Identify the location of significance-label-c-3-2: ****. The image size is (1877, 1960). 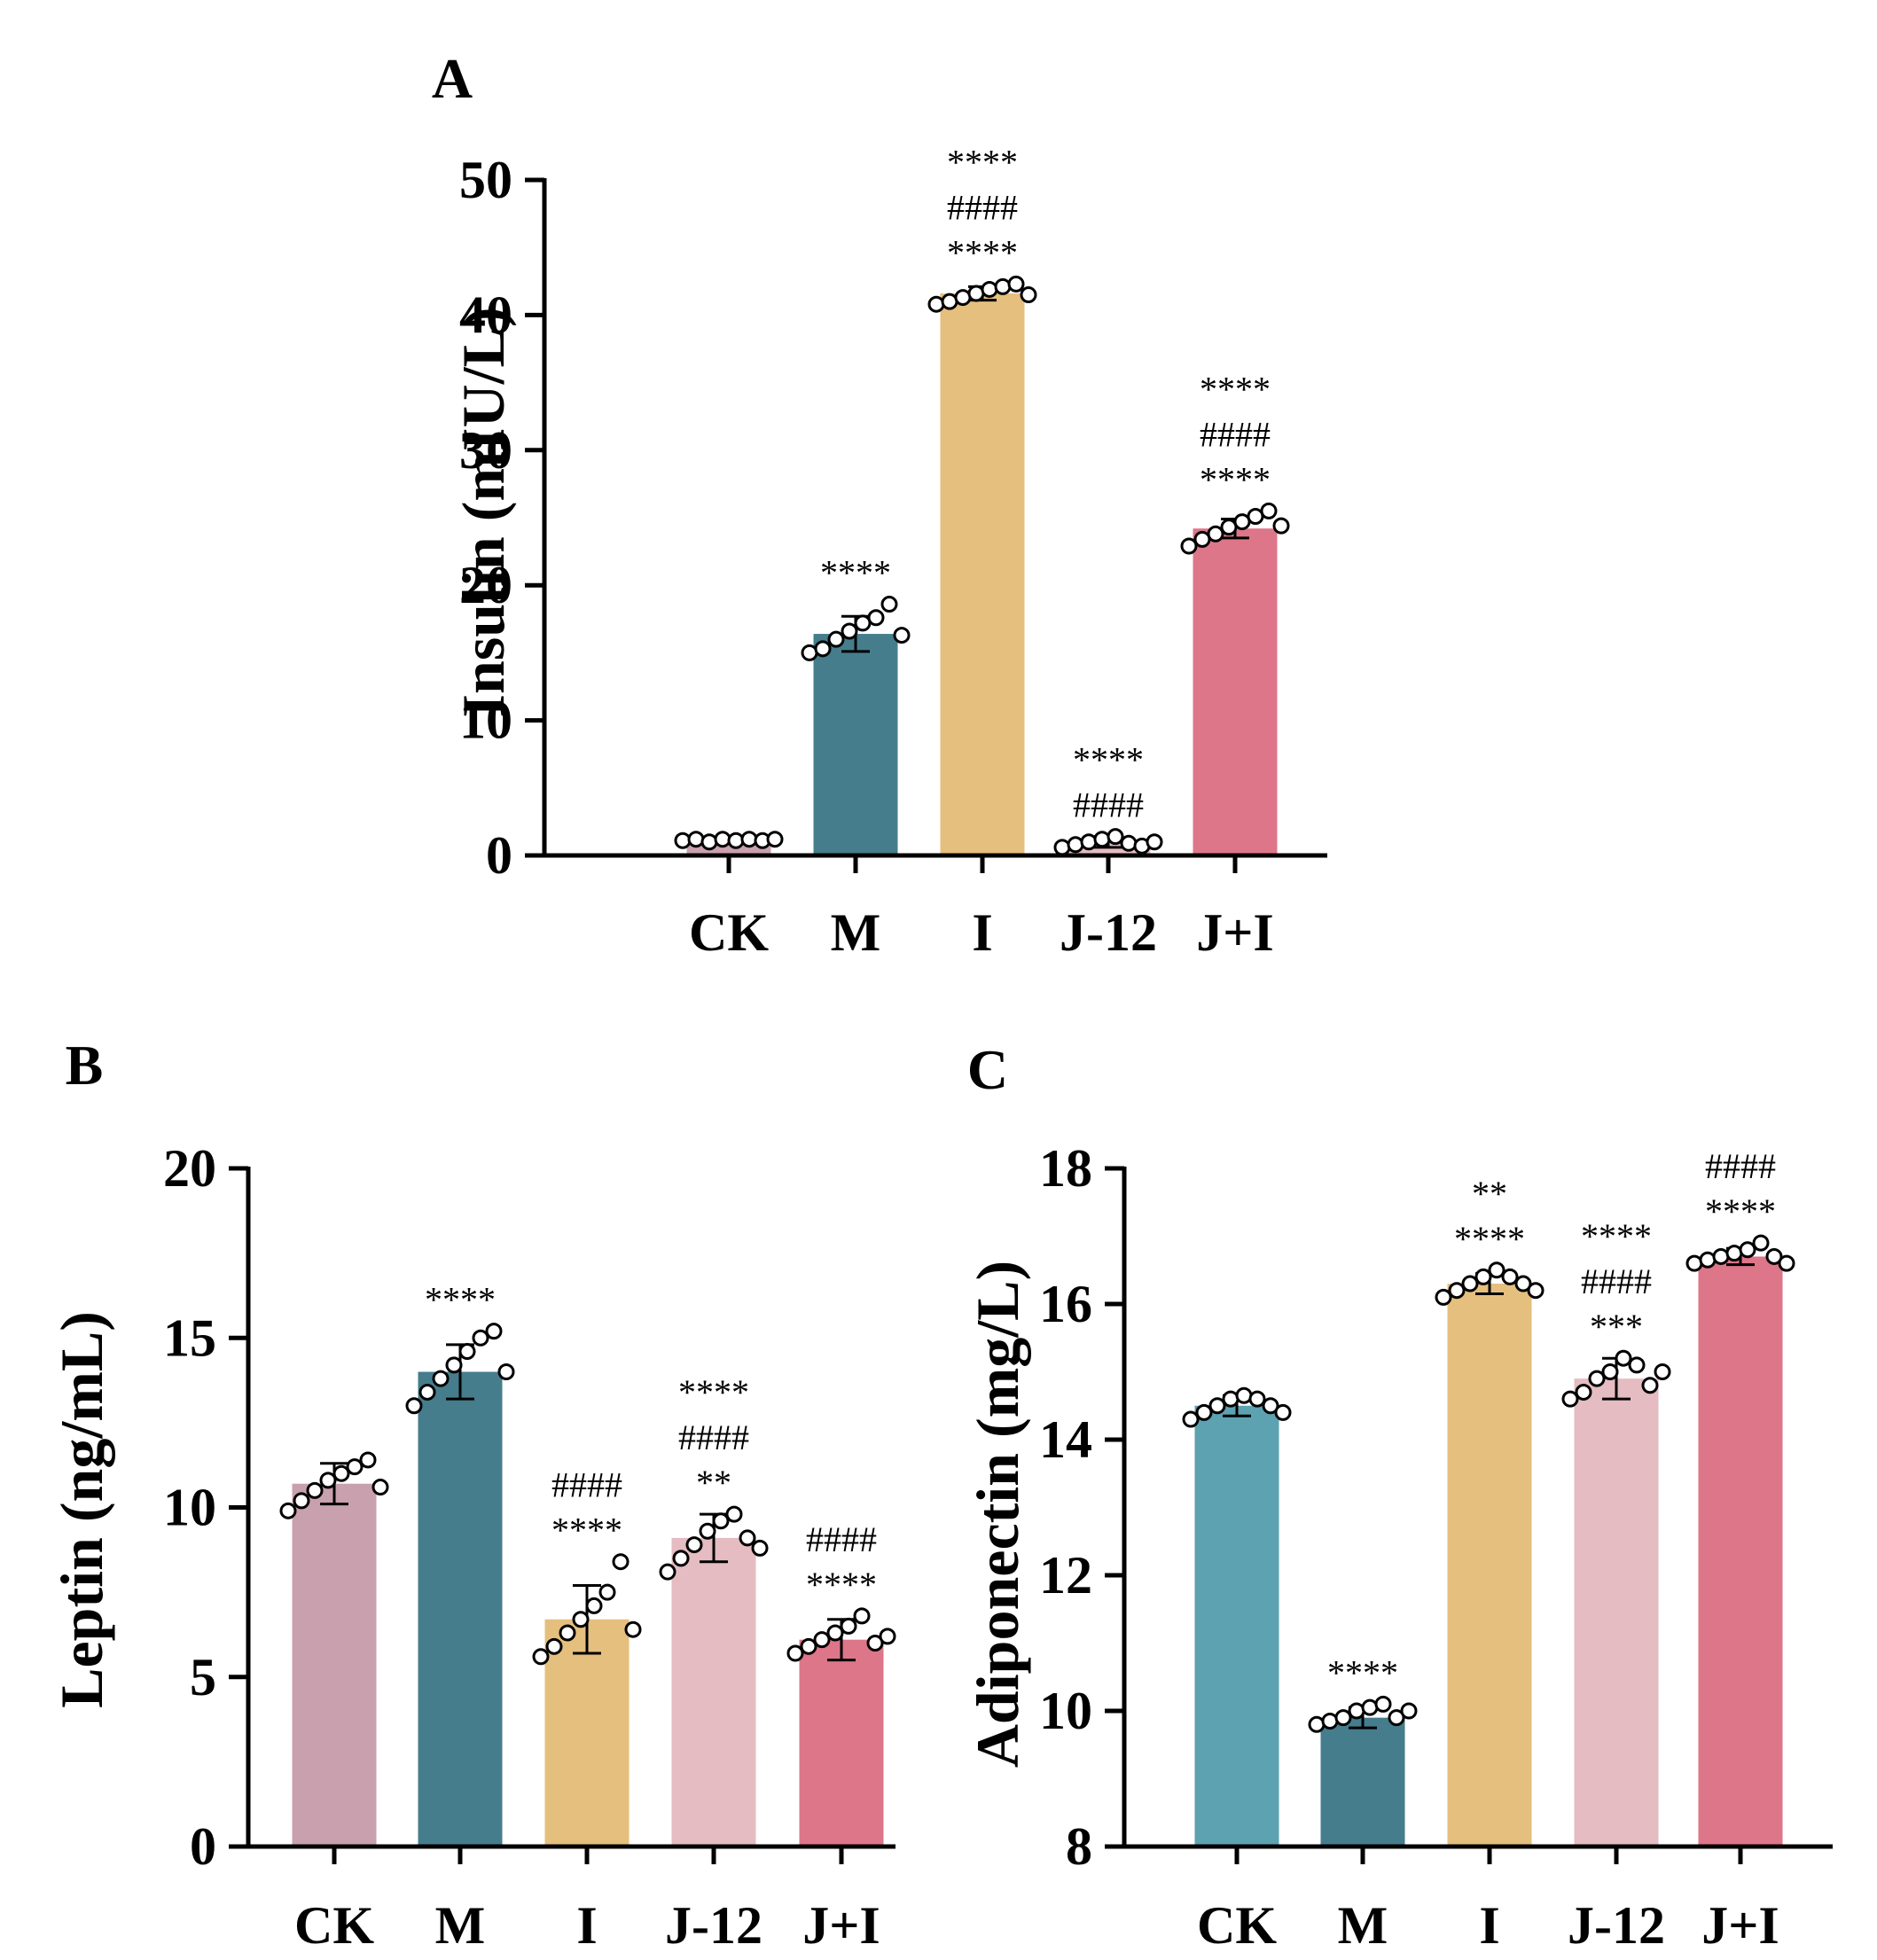
(1616, 1236).